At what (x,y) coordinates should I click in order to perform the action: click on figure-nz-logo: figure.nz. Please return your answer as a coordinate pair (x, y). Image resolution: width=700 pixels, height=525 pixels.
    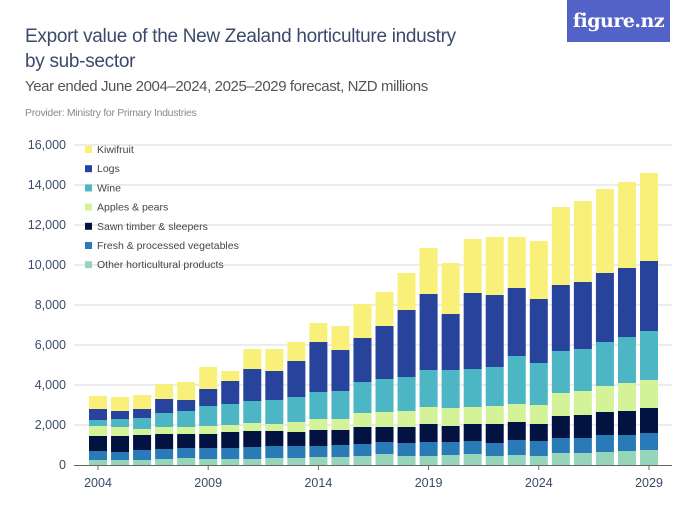
    Looking at the image, I should click on (618, 21).